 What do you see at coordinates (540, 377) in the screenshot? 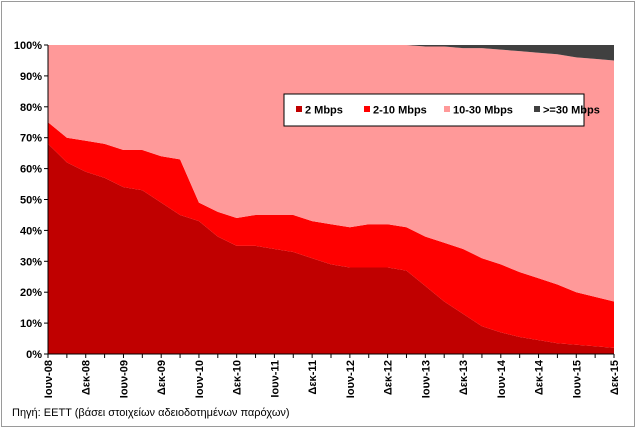
I see `x-tick-label: Δεκ-14` at bounding box center [540, 377].